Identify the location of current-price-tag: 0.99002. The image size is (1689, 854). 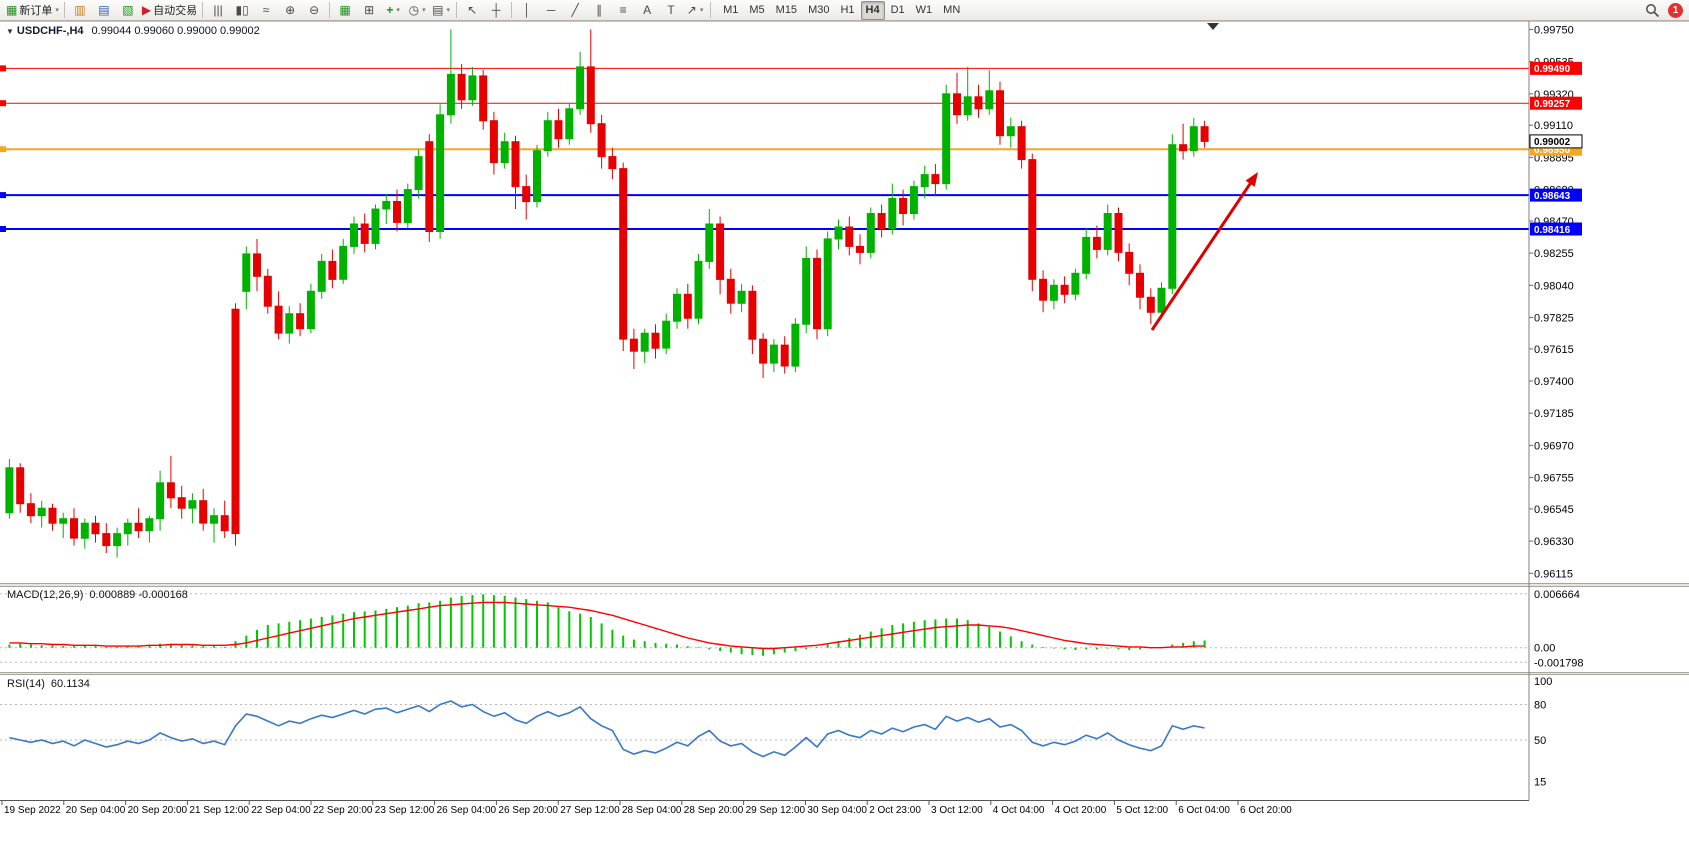
(1556, 141).